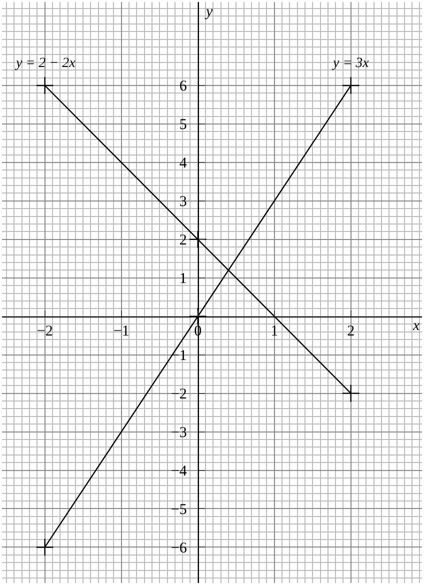 The height and width of the screenshot is (585, 424). I want to click on series-label: y = 3x, so click(350, 63).